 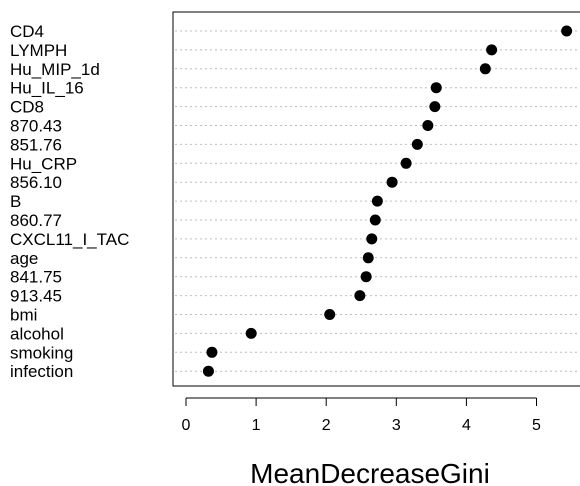 I want to click on x-tick-label: 3, so click(x=396, y=425).